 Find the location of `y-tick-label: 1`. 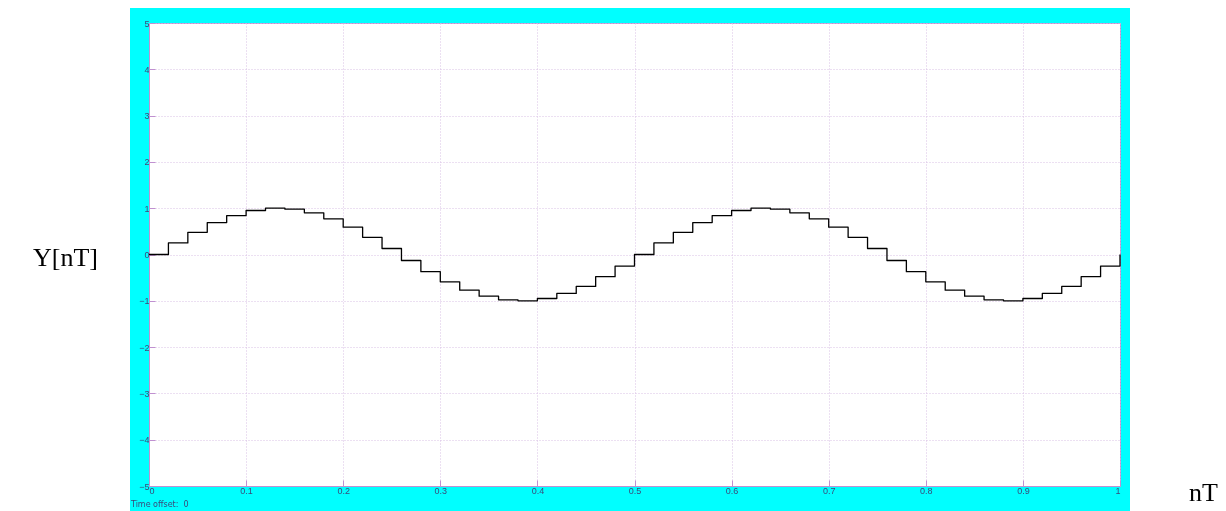

y-tick-label: 1 is located at coordinates (147, 208).